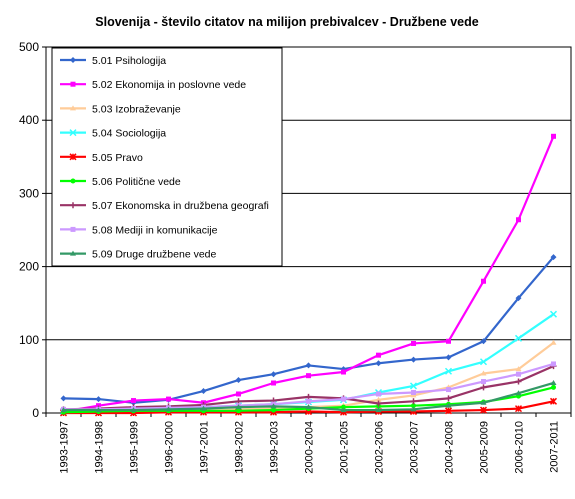 Image resolution: width=575 pixels, height=499 pixels. Describe the element at coordinates (345, 447) in the screenshot. I see `x-tick-label: 2001-2005` at that location.